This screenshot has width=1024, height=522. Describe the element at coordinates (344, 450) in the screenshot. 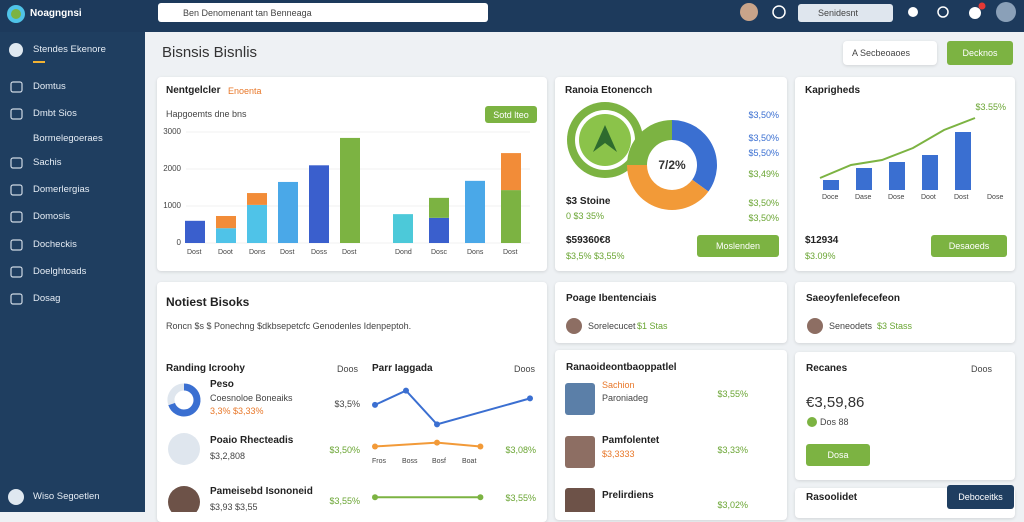

I see `item-value: $3,50%` at that location.